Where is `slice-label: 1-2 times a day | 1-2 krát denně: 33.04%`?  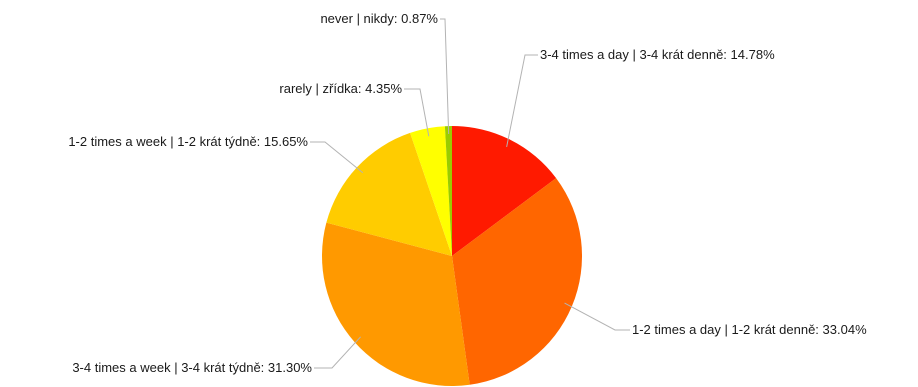
slice-label: 1-2 times a day | 1-2 krát denně: 33.04% is located at coordinates (749, 329).